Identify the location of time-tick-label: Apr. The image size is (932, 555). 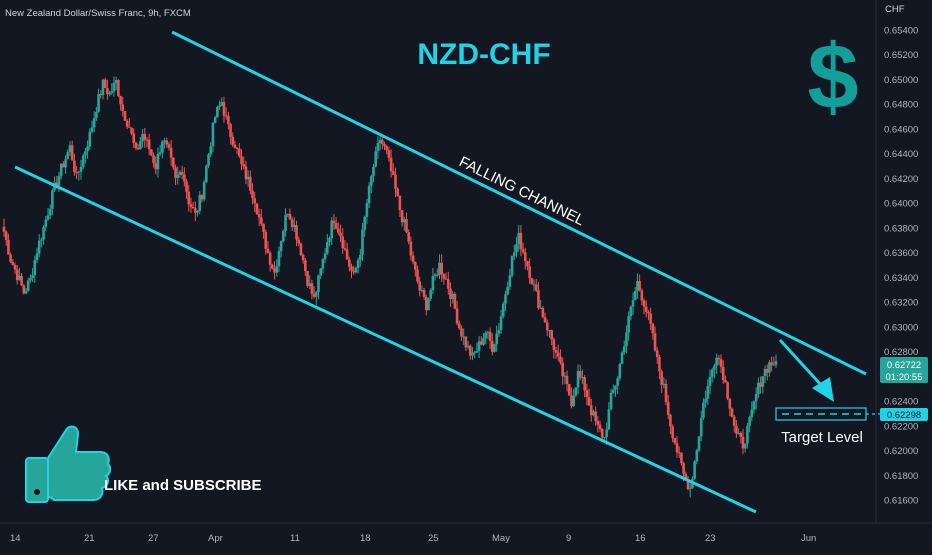
(215, 538).